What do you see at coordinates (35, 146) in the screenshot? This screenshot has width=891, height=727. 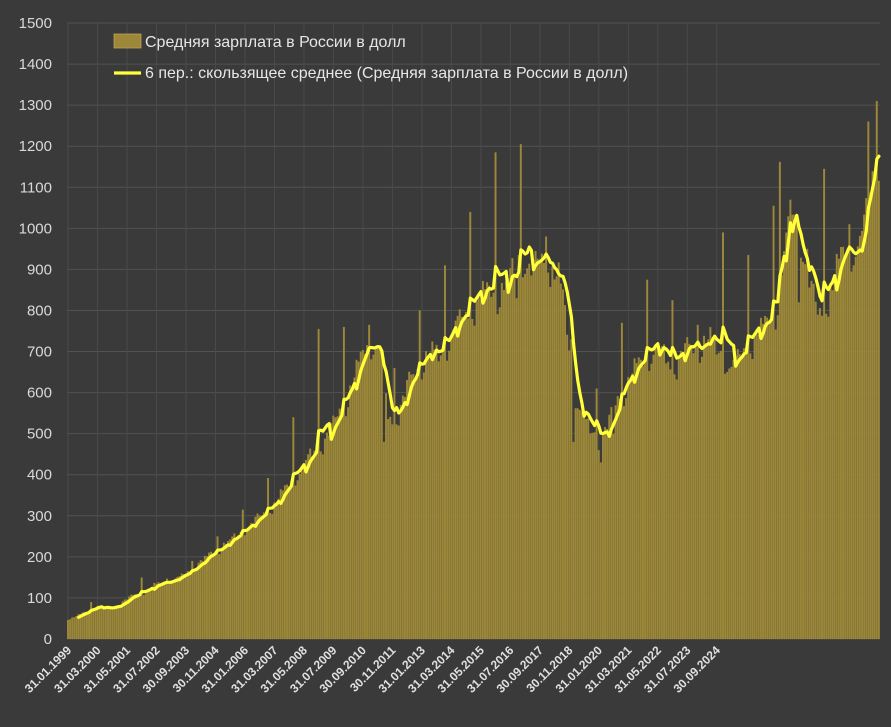 I see `y-tick-label: 1200` at bounding box center [35, 146].